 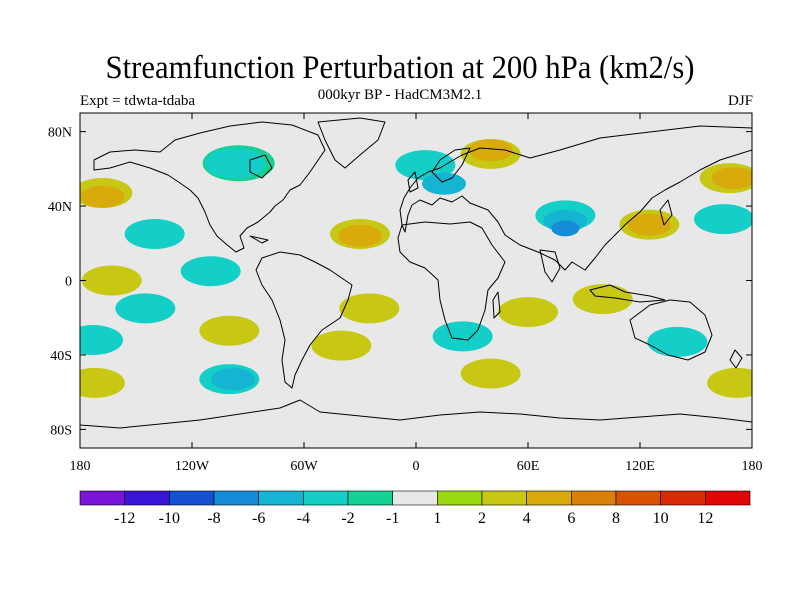 I want to click on coastline-cuba, so click(x=259, y=239).